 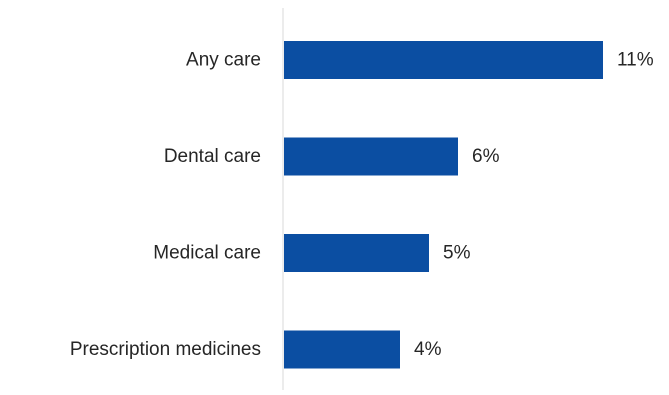 I want to click on bar-prescription-medicines, so click(x=342, y=349).